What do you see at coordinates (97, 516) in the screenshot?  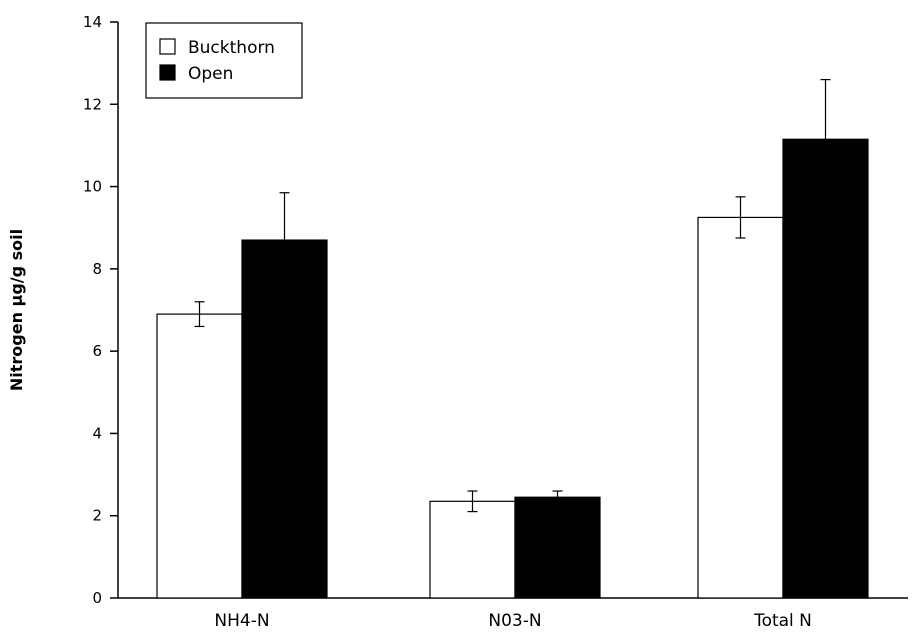 I see `y-tick-label: 2` at bounding box center [97, 516].